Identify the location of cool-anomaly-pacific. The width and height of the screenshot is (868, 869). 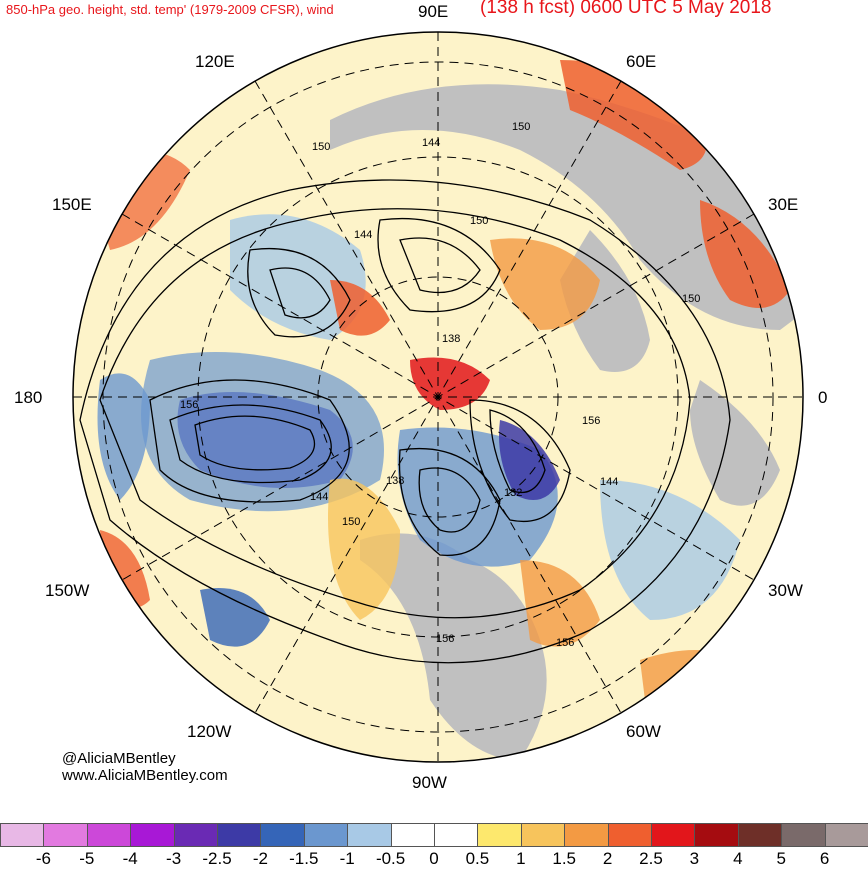
(262, 432).